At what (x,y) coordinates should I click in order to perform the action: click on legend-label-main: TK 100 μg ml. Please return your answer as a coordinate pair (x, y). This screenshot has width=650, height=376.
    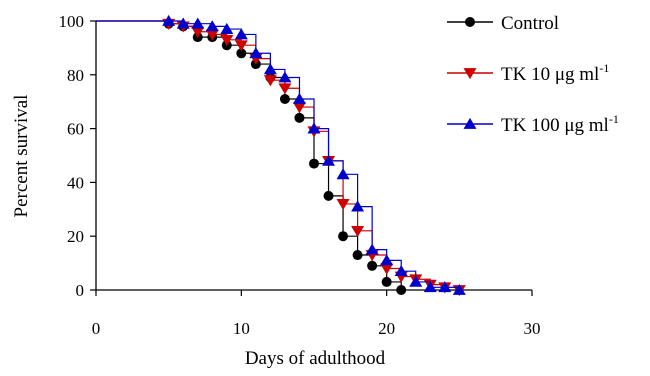
    Looking at the image, I should click on (555, 125).